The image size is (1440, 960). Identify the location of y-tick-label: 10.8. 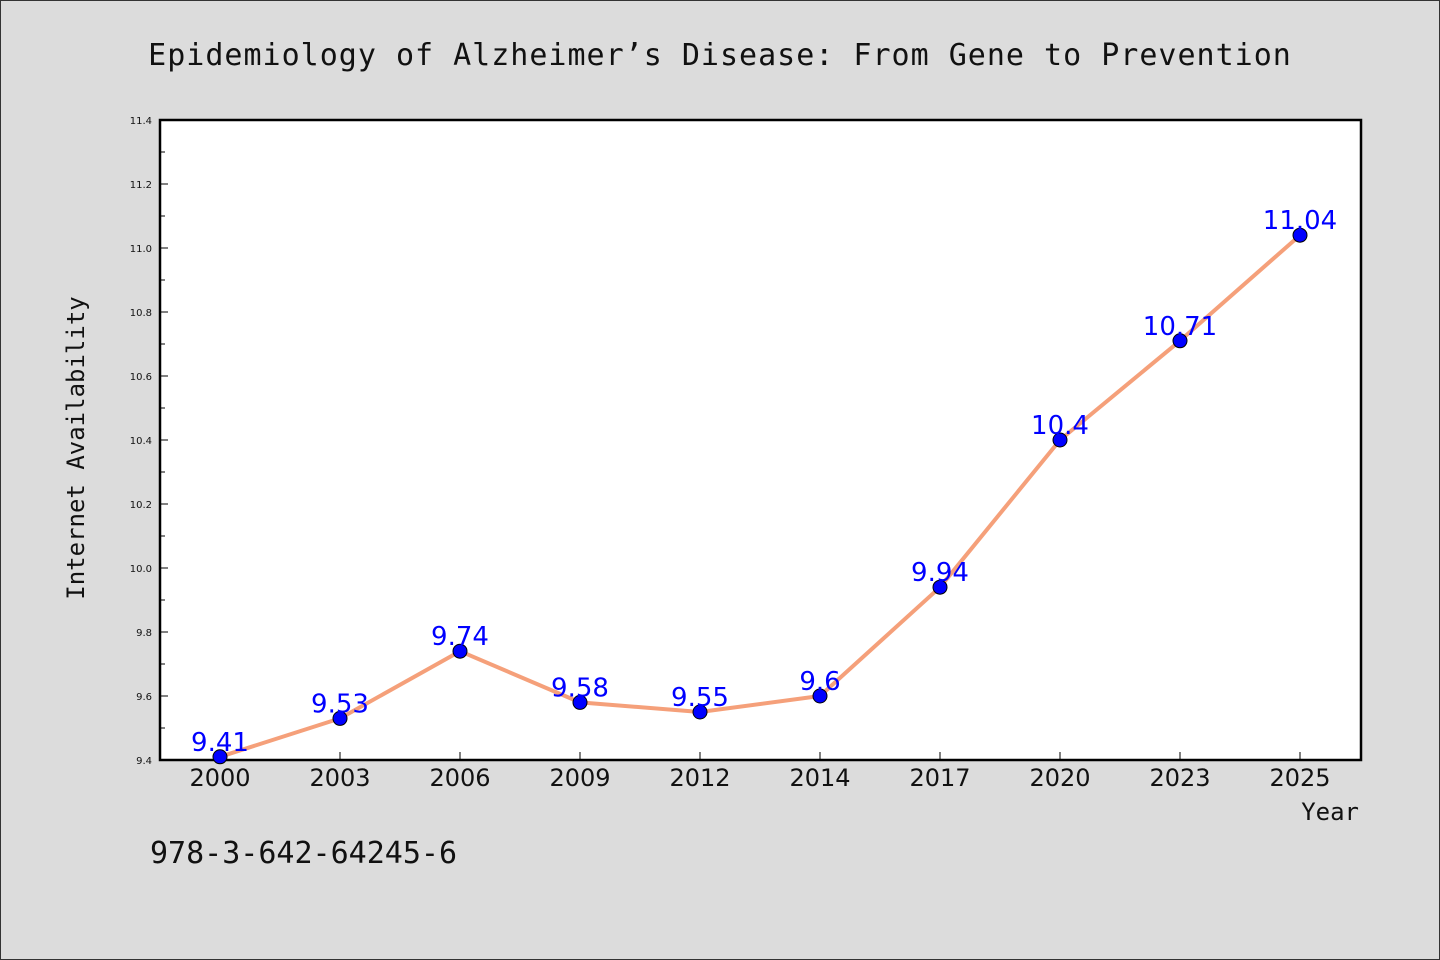
(141, 313).